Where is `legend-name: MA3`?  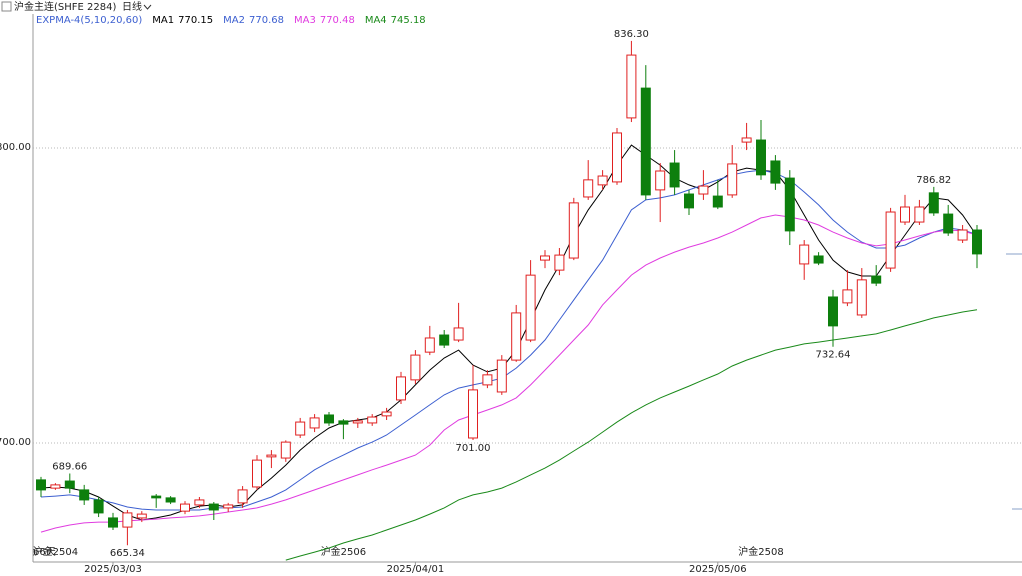 legend-name: MA3 is located at coordinates (305, 20).